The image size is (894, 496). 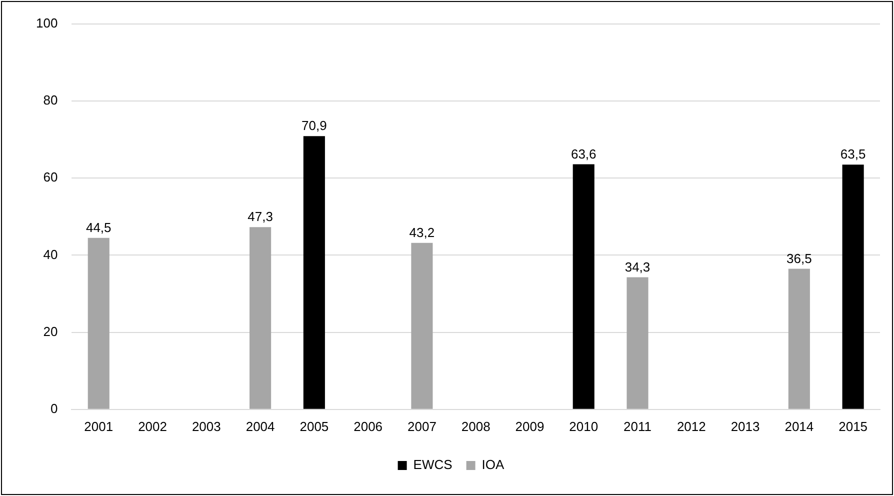 What do you see at coordinates (853, 154) in the screenshot?
I see `data-label: 63,5` at bounding box center [853, 154].